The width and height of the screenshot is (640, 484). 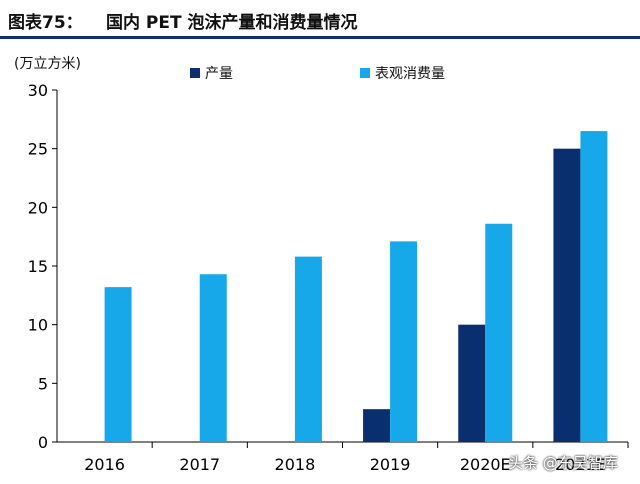 I want to click on watermark: 头条 @东吴智库, so click(x=563, y=463).